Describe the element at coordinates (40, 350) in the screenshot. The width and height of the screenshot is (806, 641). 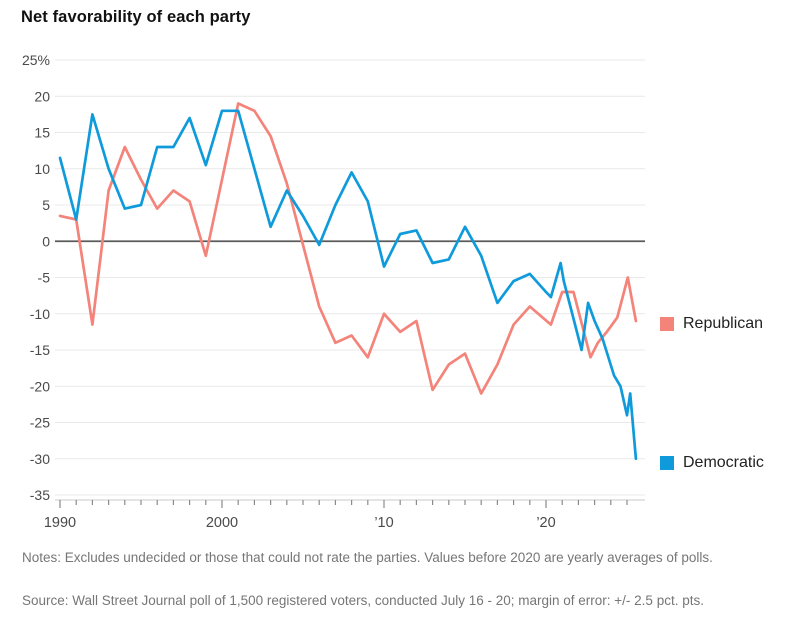
I see `y-axis-label: -15` at that location.